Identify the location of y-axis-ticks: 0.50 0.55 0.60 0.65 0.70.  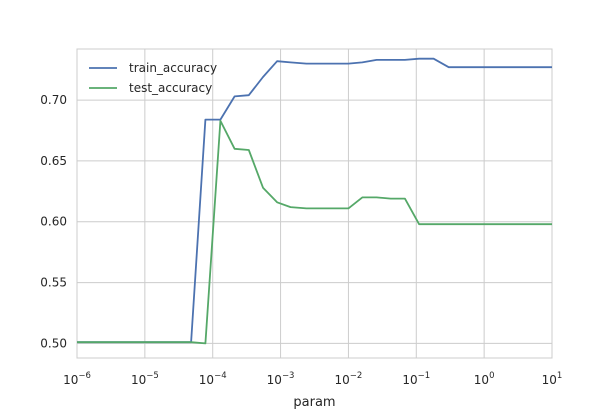
(53, 221).